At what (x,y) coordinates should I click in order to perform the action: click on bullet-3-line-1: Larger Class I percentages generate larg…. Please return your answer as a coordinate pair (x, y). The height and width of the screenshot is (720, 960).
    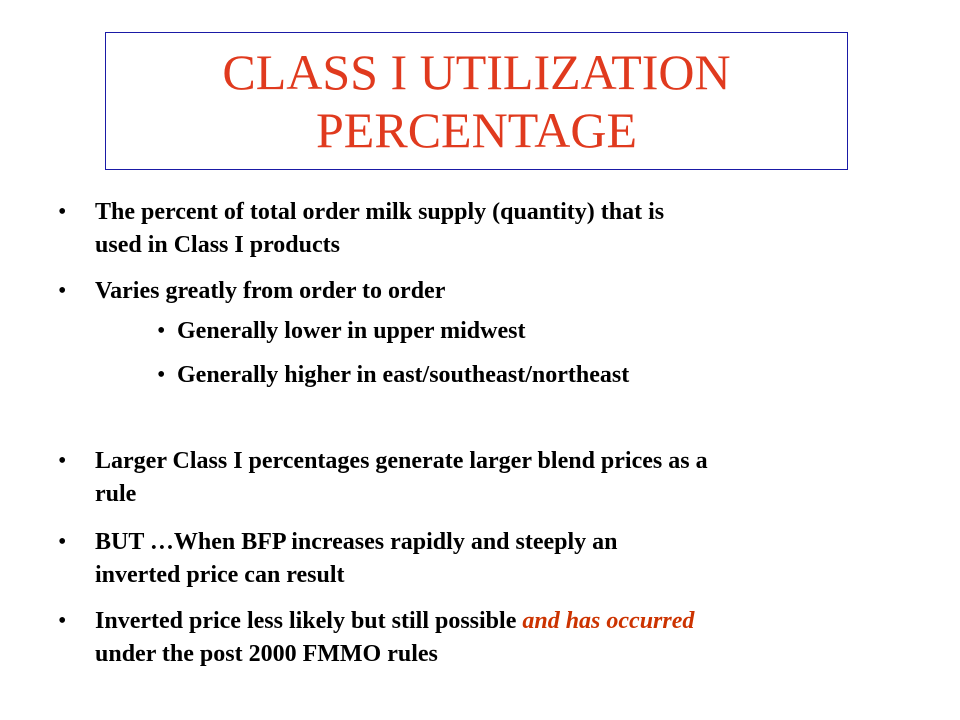
    Looking at the image, I should click on (401, 461).